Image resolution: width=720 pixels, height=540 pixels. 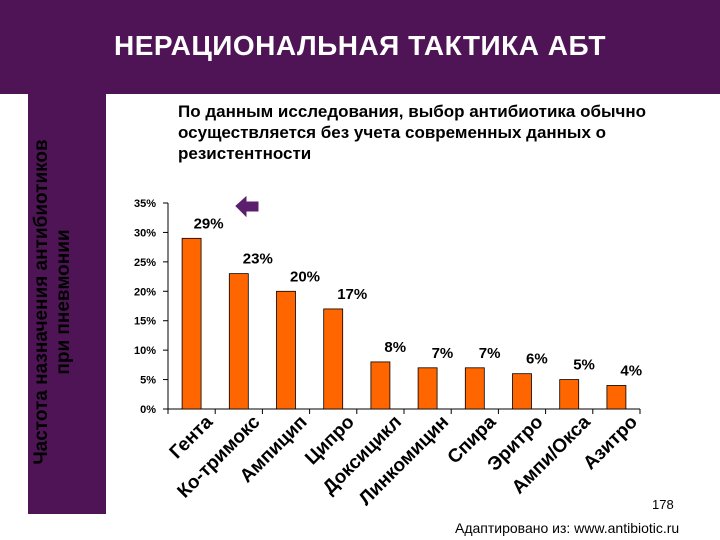 What do you see at coordinates (305, 276) in the screenshot?
I see `data-label: 20%` at bounding box center [305, 276].